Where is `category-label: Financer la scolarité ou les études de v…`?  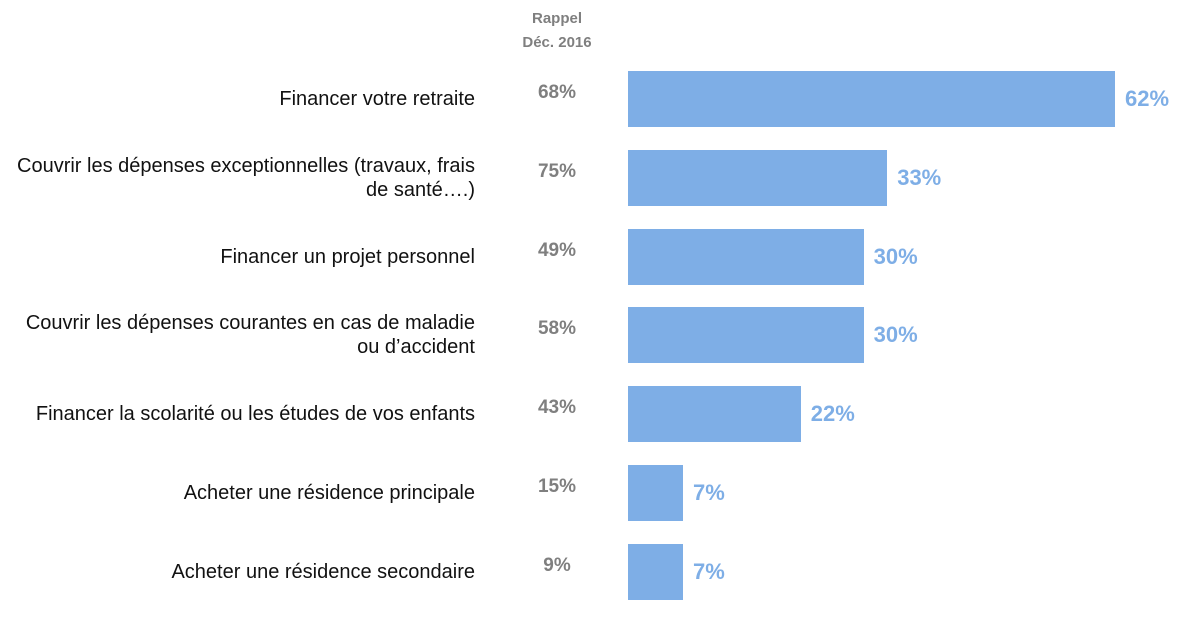
category-label: Financer la scolarité ou les études de v… is located at coordinates (255, 414).